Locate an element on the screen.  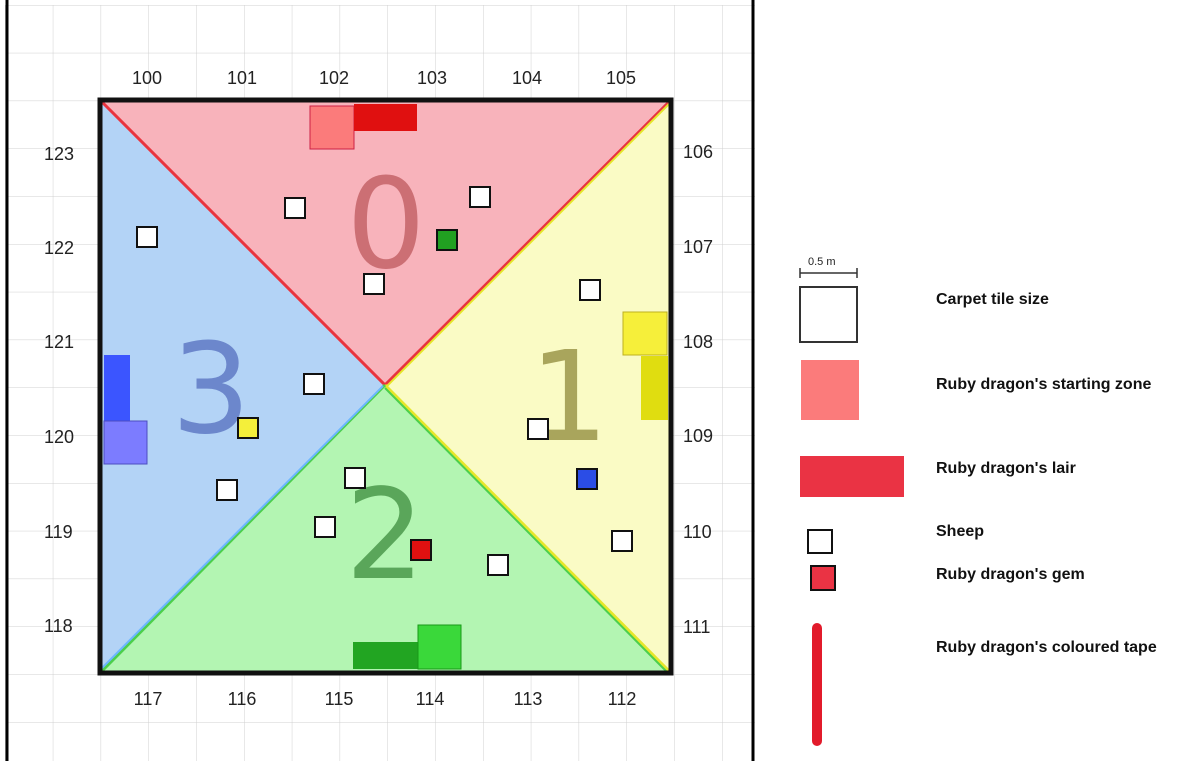
right-label: 111 is located at coordinates (696, 627).